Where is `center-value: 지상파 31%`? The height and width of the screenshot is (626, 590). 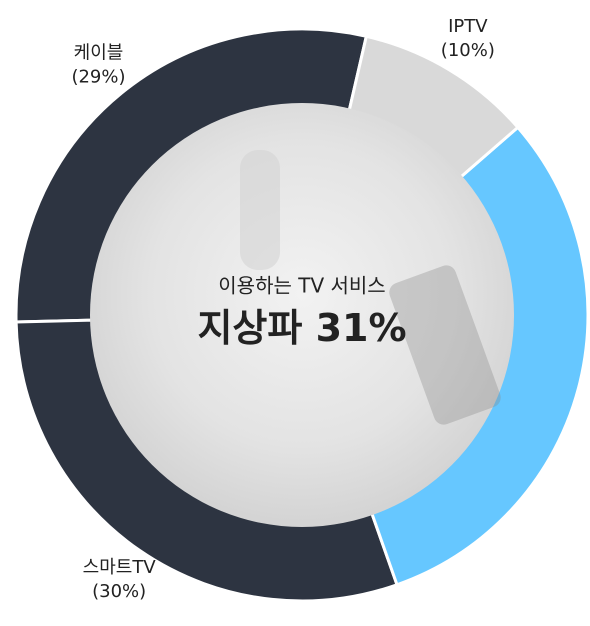 center-value: 지상파 31% is located at coordinates (301, 328).